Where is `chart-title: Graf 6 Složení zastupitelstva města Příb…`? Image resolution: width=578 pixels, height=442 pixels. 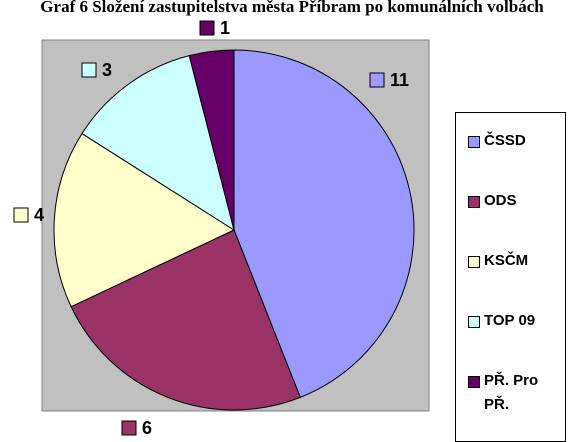
chart-title: Graf 6 Složení zastupitelstva města Příb… is located at coordinates (292, 8).